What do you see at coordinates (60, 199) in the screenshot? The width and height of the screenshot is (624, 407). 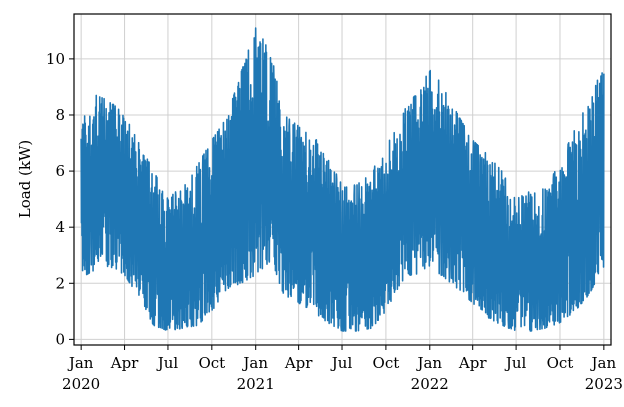 I see `y-axis: 0 2 4 6 8 10` at bounding box center [60, 199].